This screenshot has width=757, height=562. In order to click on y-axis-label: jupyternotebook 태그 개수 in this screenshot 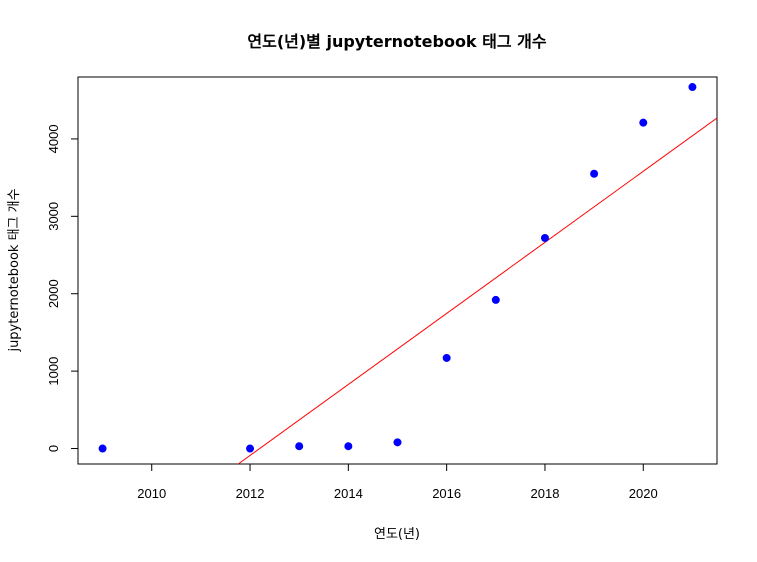, I will do `click(14, 270)`.